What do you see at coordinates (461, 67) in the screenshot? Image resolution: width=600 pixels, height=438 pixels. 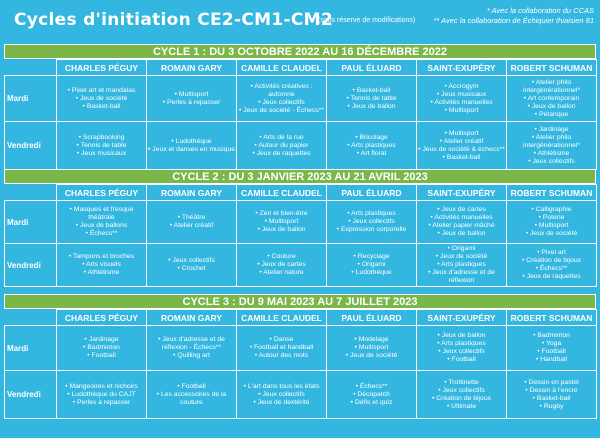 I see `school-header: SAINT-EXUPÉRY` at bounding box center [461, 67].